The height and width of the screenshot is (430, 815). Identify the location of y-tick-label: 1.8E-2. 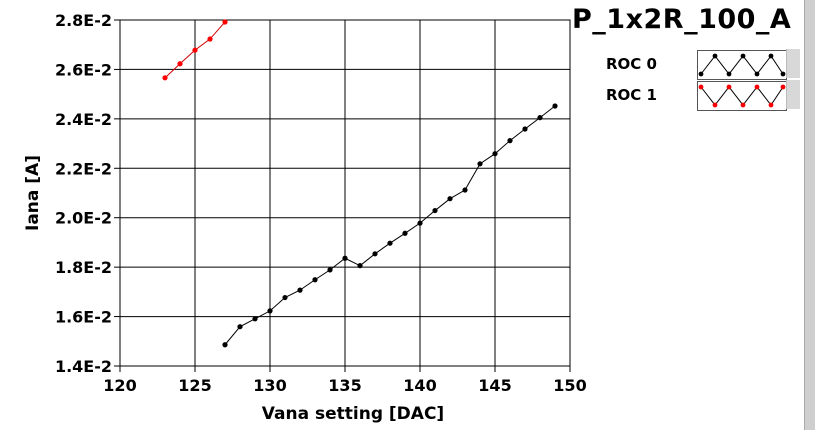
(83, 267).